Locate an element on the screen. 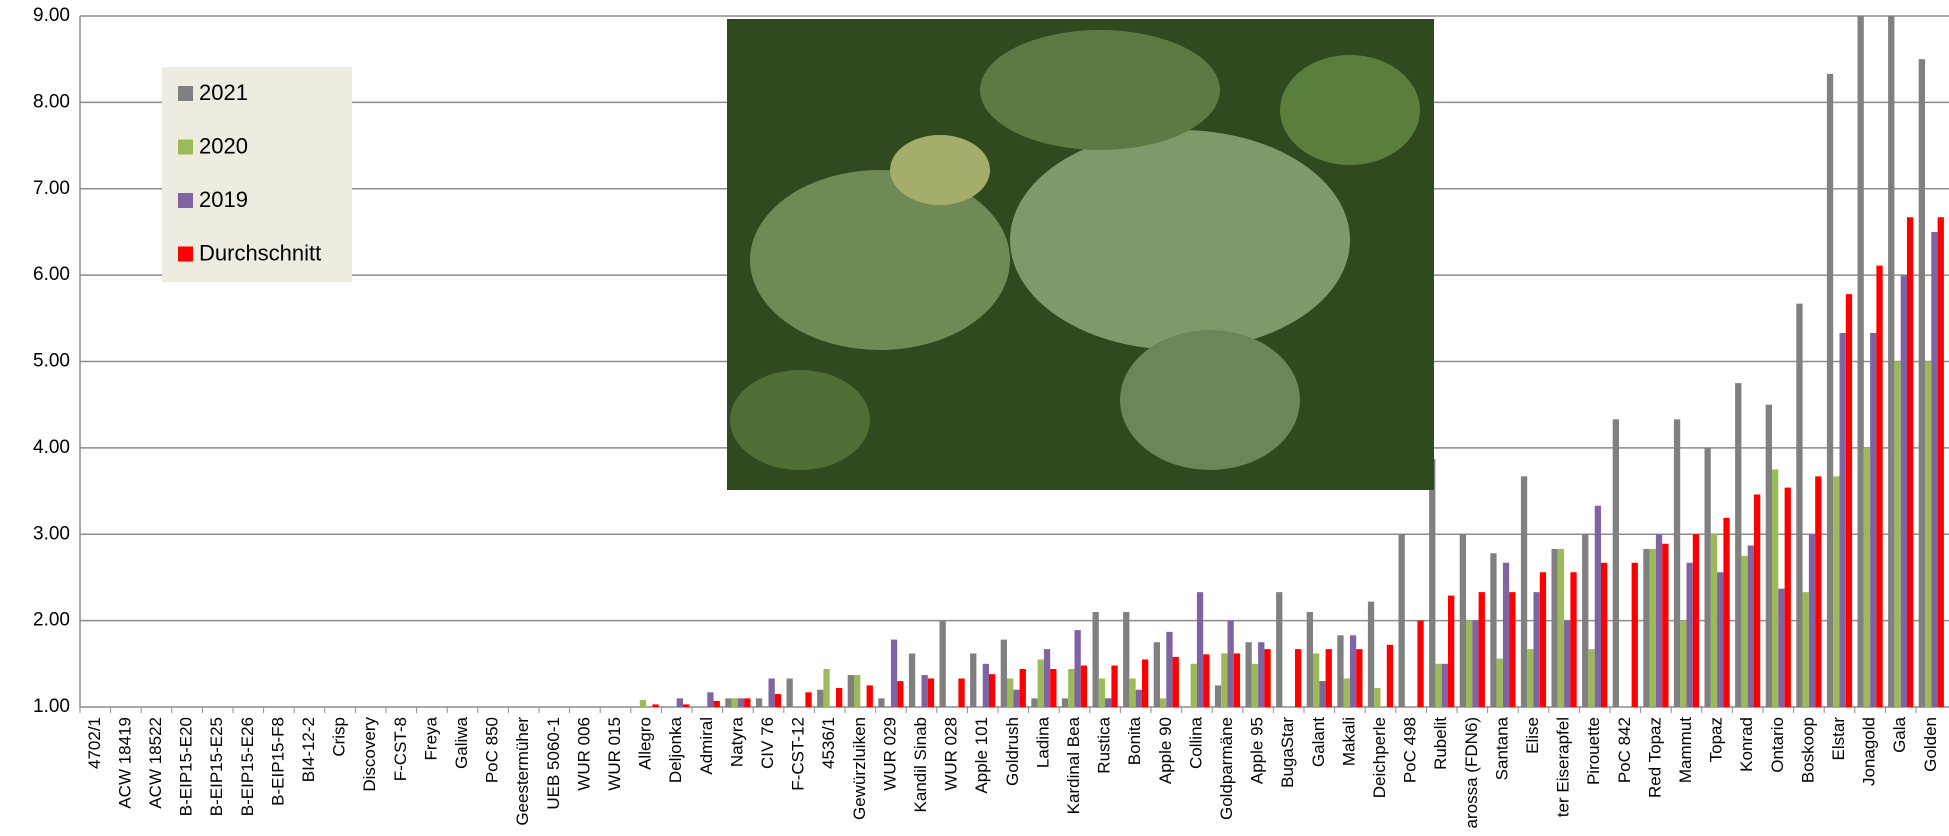 Image resolution: width=1949 pixels, height=836 pixels. x-tick-label: Discovery is located at coordinates (369, 754).